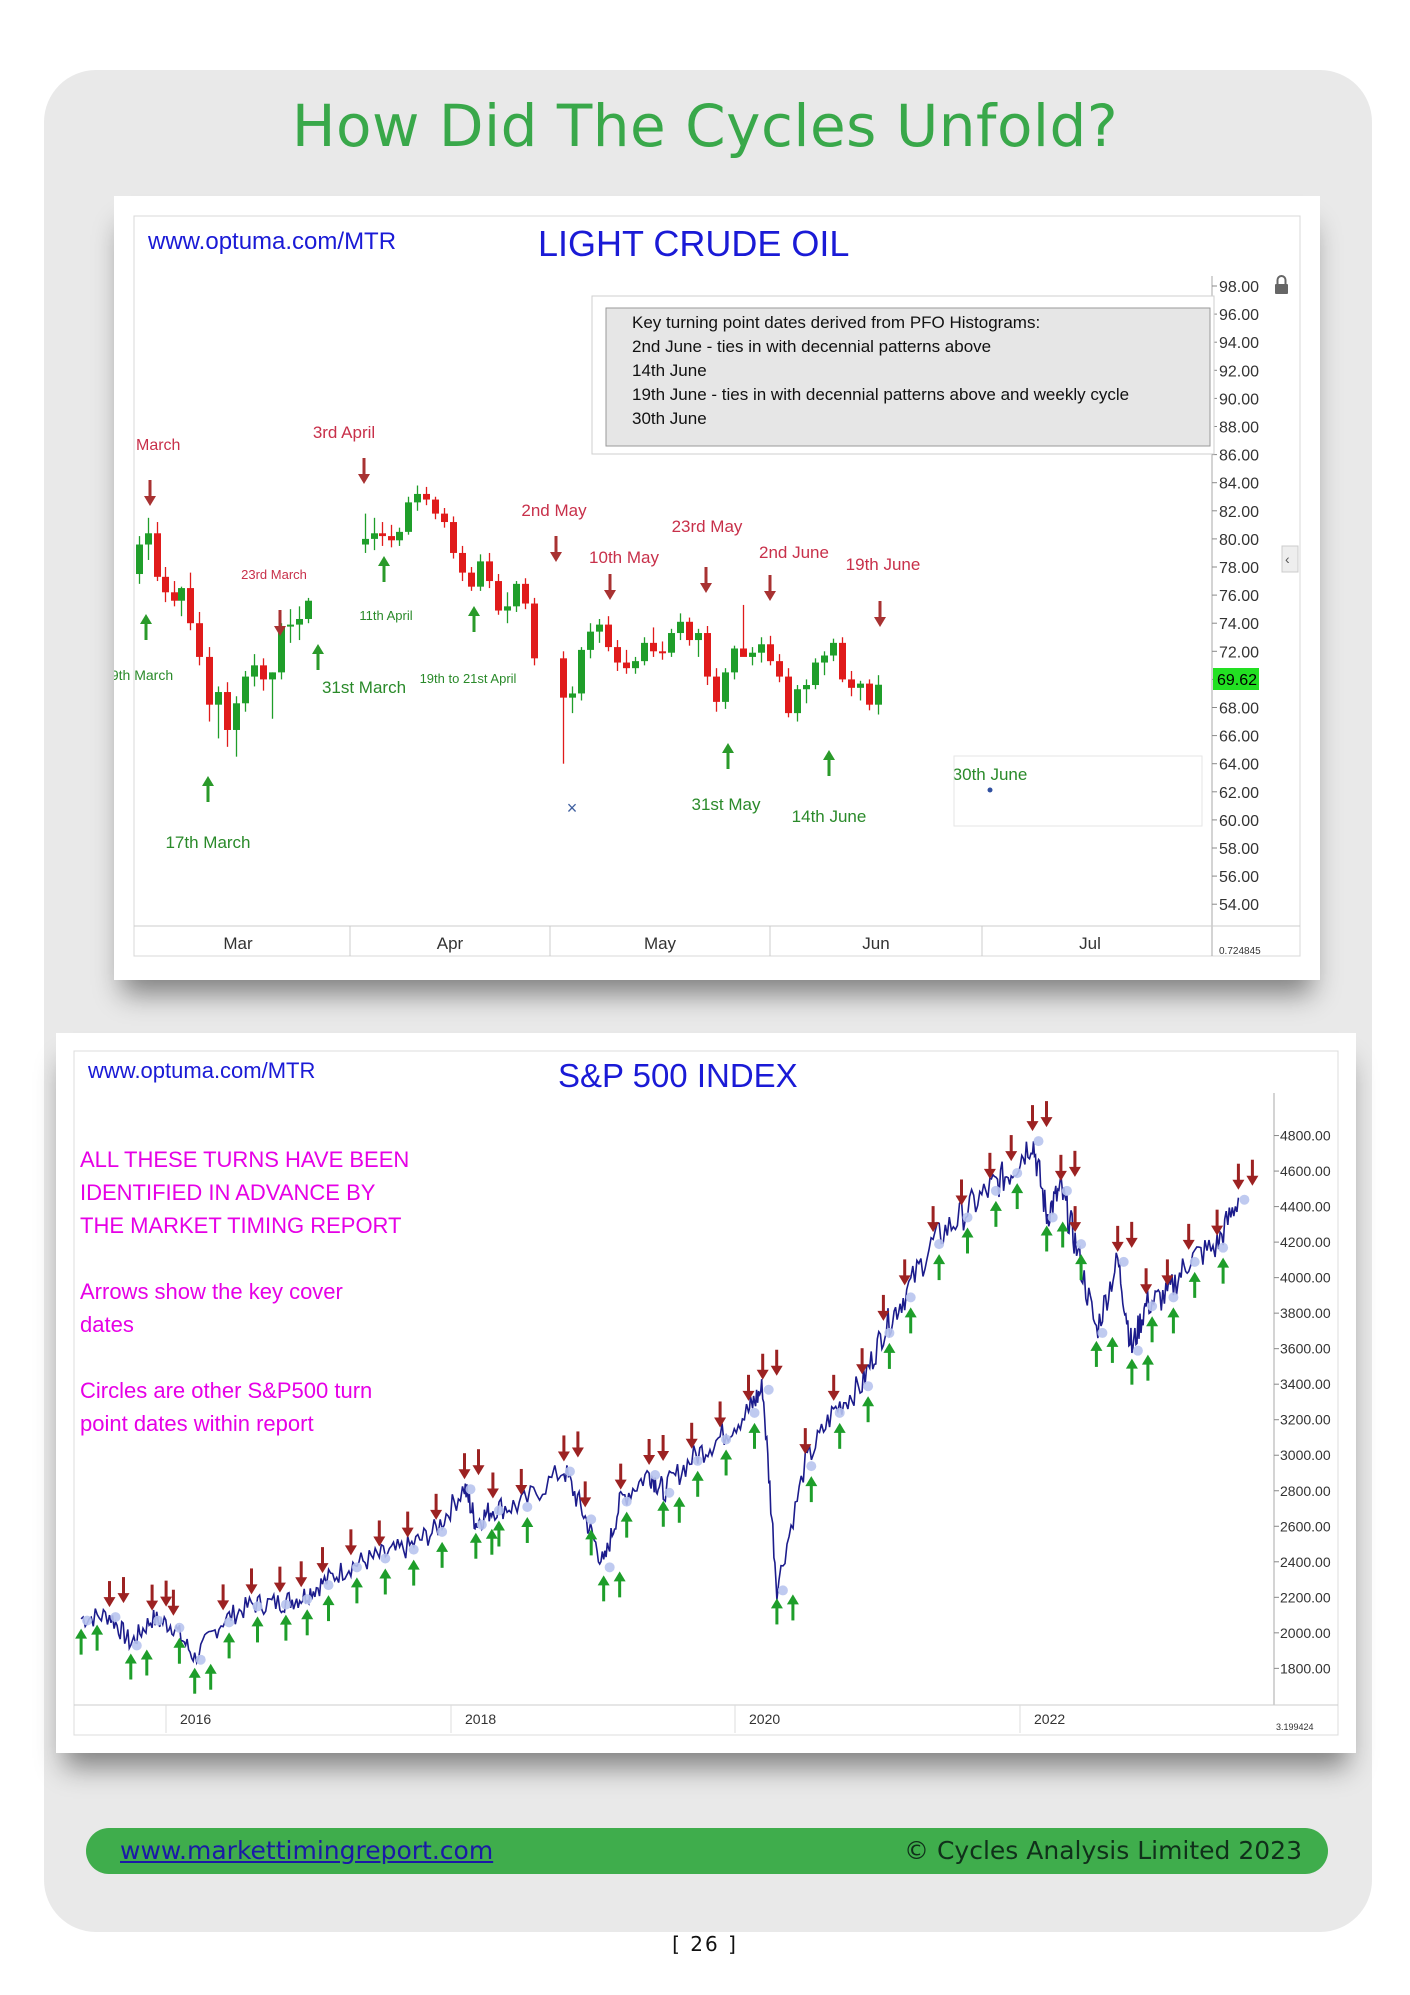  Describe the element at coordinates (468, 678) in the screenshot. I see `oil-annotation-label: 19th to 21st April` at that location.